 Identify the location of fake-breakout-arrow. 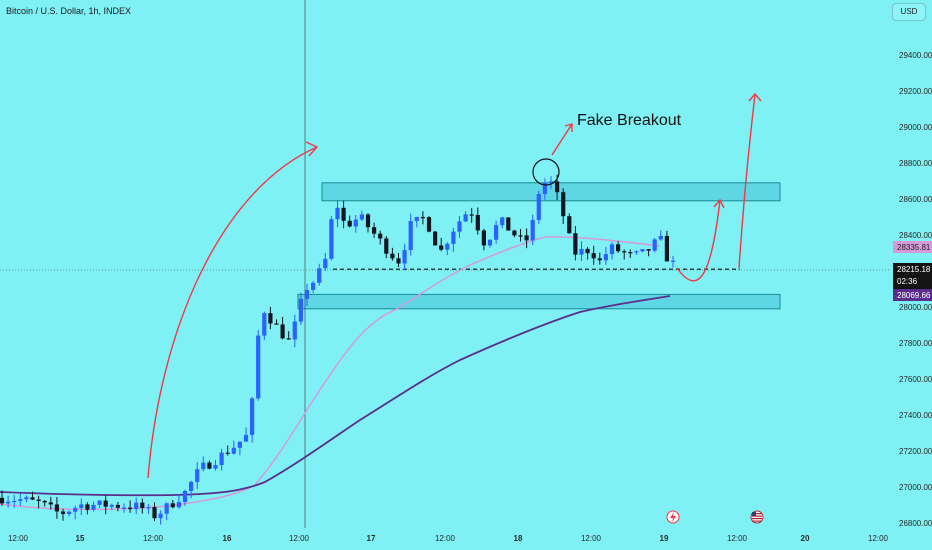
(562, 139).